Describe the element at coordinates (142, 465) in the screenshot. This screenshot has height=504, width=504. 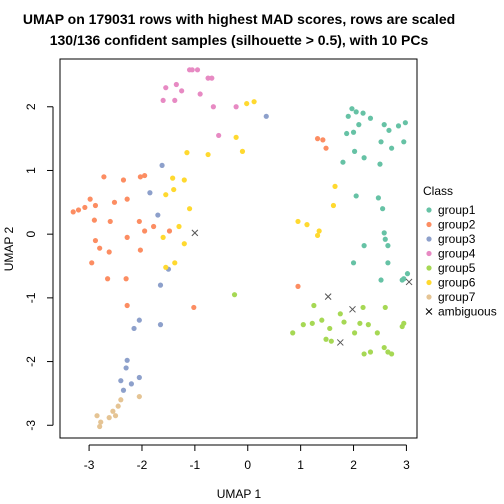
I see `x-tick-label: -2` at that location.